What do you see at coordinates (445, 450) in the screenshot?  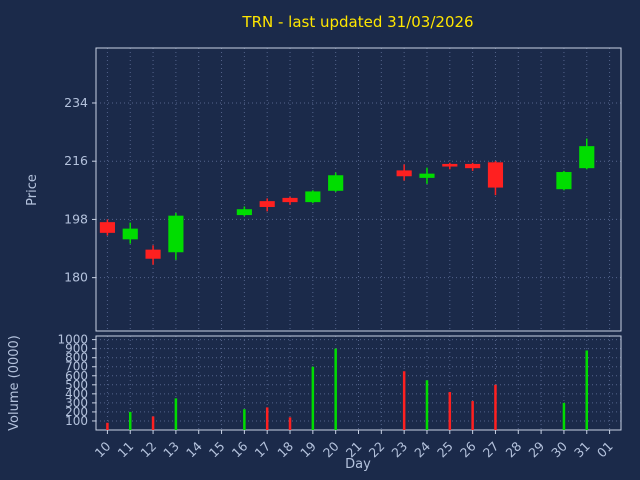 I see `x-tick-label: 25` at bounding box center [445, 450].